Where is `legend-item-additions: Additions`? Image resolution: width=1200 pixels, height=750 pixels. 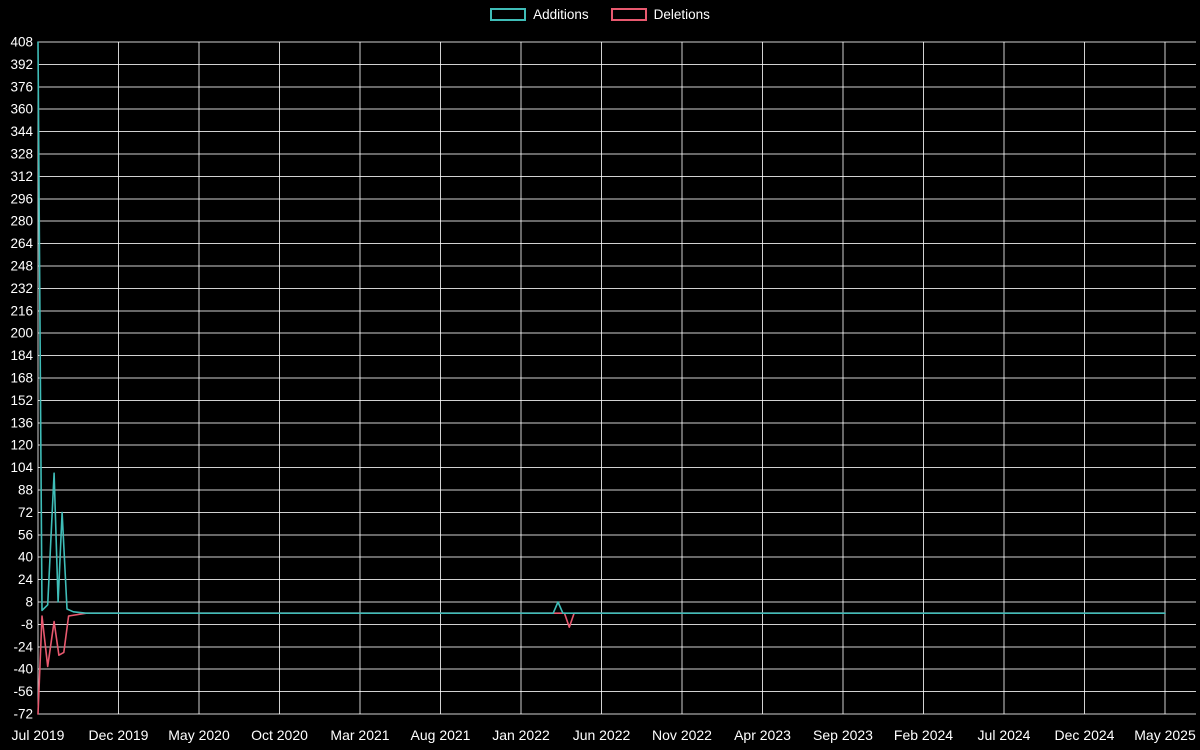 legend-item-additions: Additions is located at coordinates (539, 15).